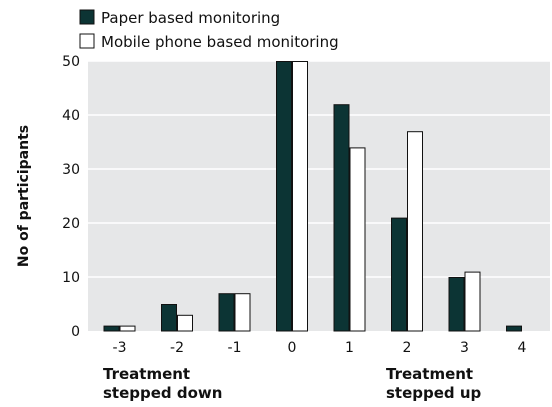 Image resolution: width=552 pixels, height=407 pixels. What do you see at coordinates (522, 348) in the screenshot?
I see `x-tick-label: 4` at bounding box center [522, 348].